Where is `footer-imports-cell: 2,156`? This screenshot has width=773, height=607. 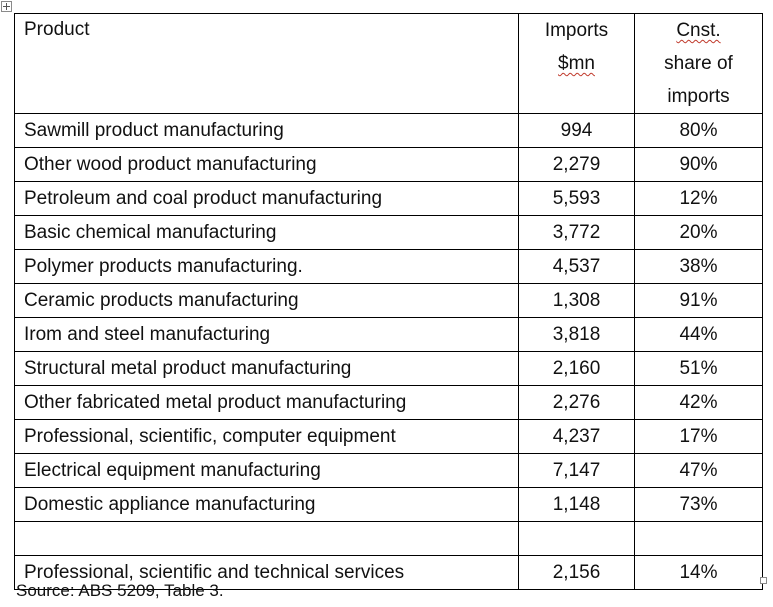
footer-imports-cell: 2,156 is located at coordinates (576, 572).